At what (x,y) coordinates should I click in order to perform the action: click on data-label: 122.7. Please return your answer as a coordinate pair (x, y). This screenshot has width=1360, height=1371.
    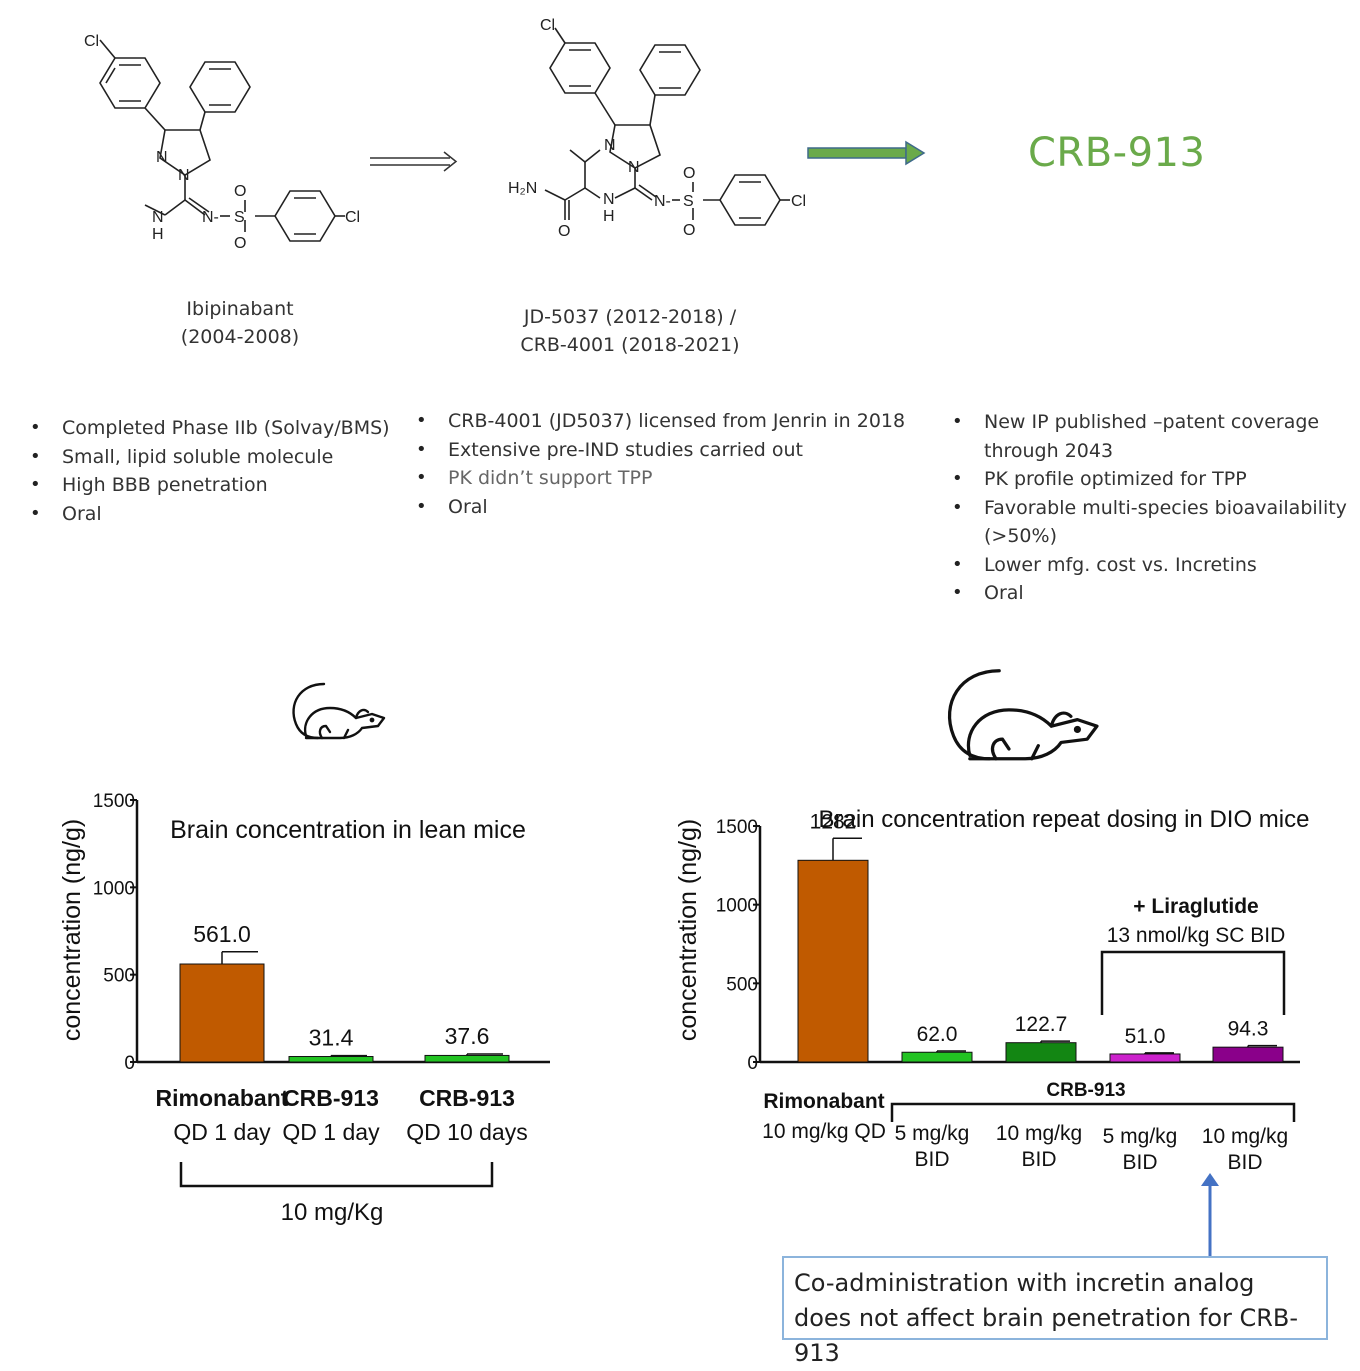
    Looking at the image, I should click on (1041, 1024).